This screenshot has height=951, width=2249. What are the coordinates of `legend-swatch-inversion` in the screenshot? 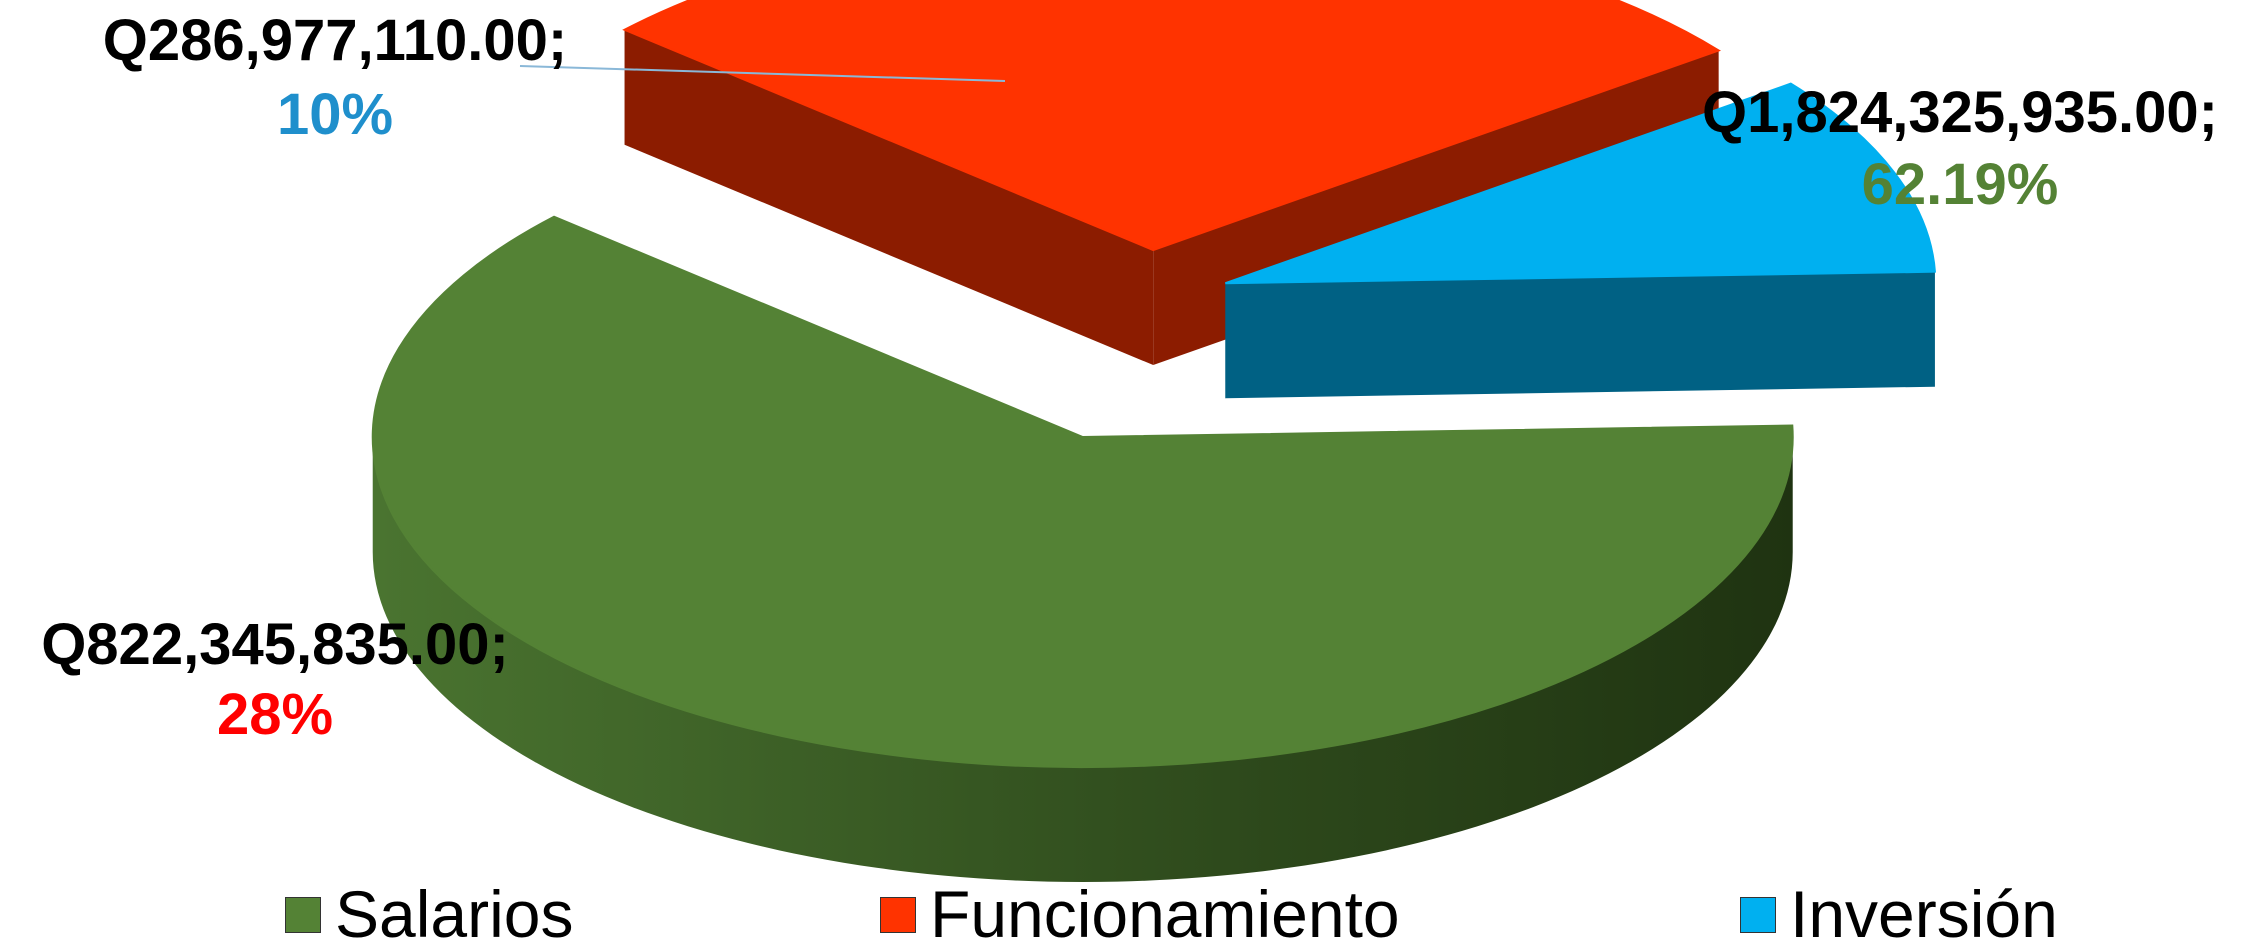 It's located at (1758, 914).